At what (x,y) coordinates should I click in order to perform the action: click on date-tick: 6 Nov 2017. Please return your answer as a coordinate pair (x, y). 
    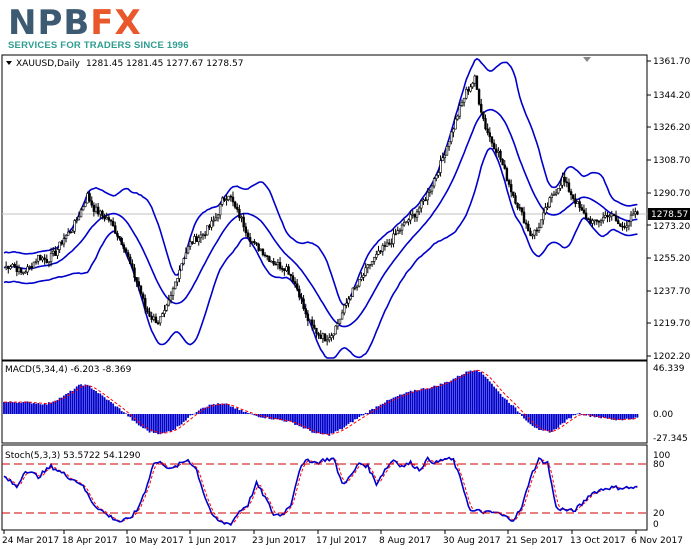
    Looking at the image, I should click on (657, 538).